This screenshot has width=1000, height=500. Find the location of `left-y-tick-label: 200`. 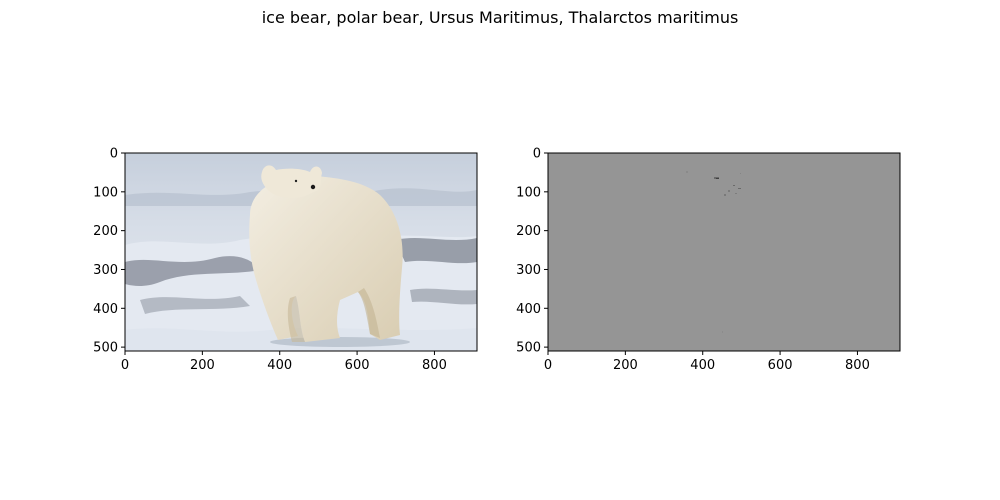

left-y-tick-label: 200 is located at coordinates (105, 231).